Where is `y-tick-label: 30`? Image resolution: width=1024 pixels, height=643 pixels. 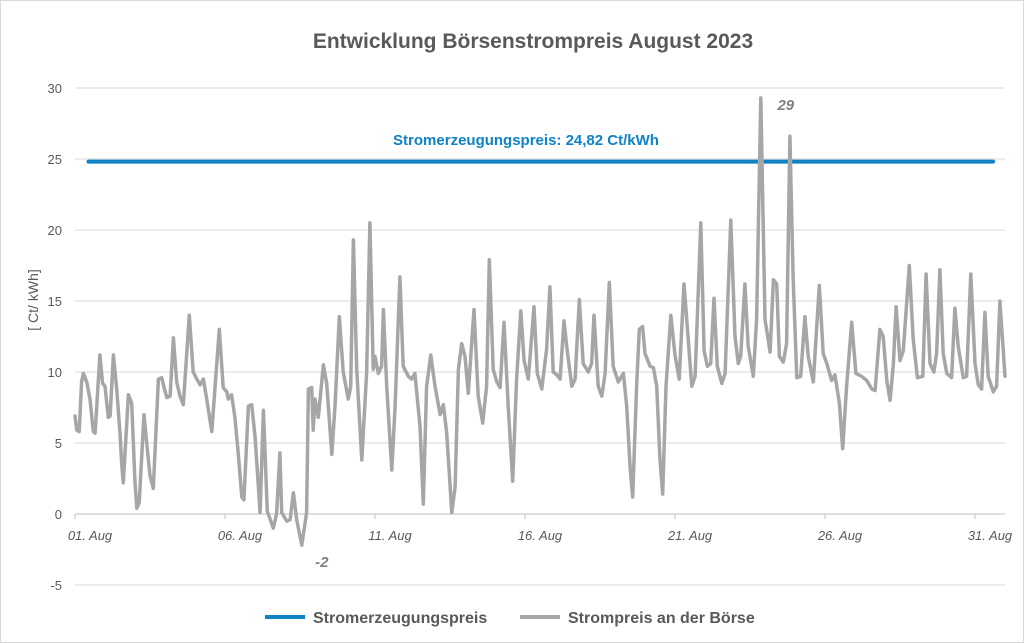
y-tick-label: 30 is located at coordinates (55, 88).